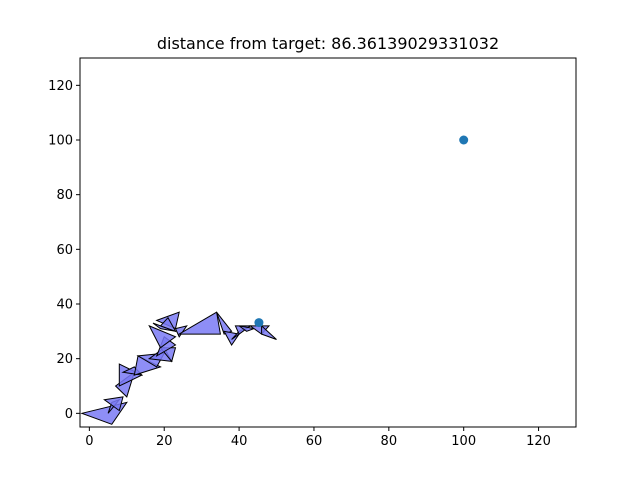 The height and width of the screenshot is (480, 640). Describe the element at coordinates (69, 414) in the screenshot. I see `y-tick-label: 0` at that location.